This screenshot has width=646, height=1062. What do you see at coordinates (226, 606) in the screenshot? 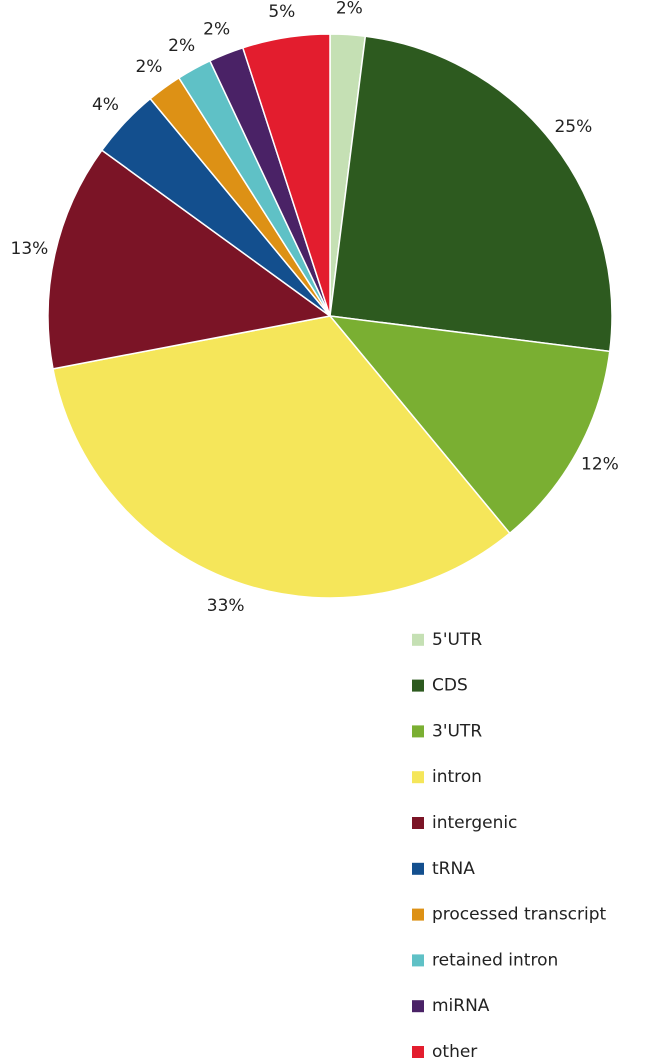
I see `data-label: 33%` at bounding box center [226, 606].